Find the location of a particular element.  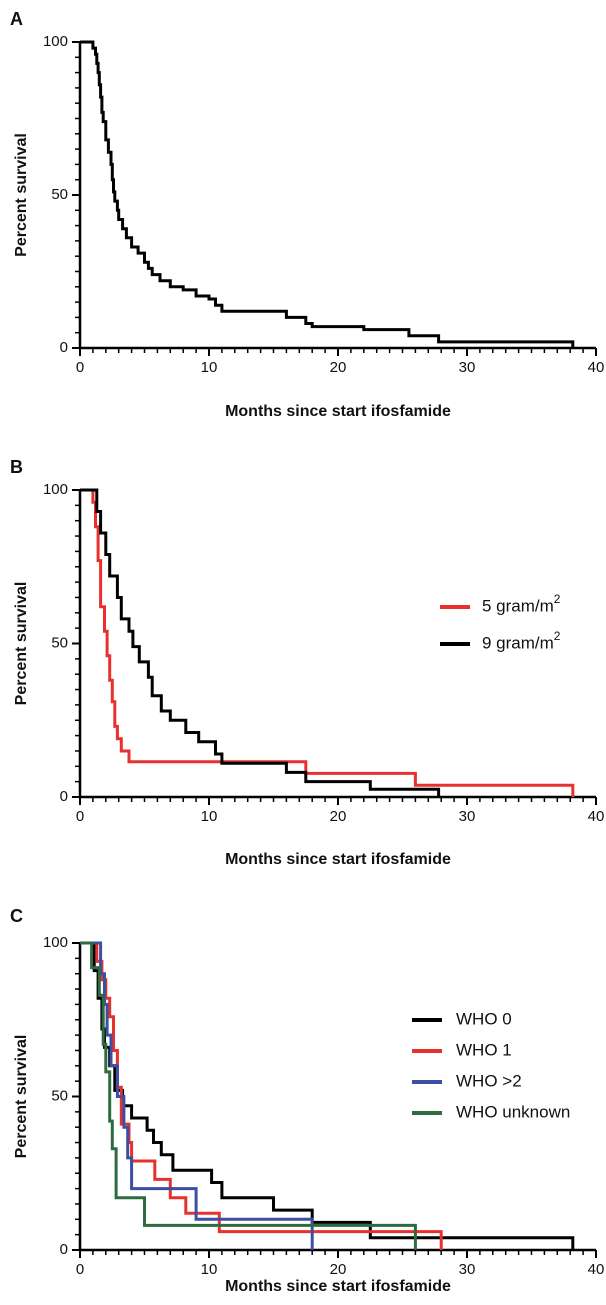

legend-label: WHO >2 is located at coordinates (489, 1080).